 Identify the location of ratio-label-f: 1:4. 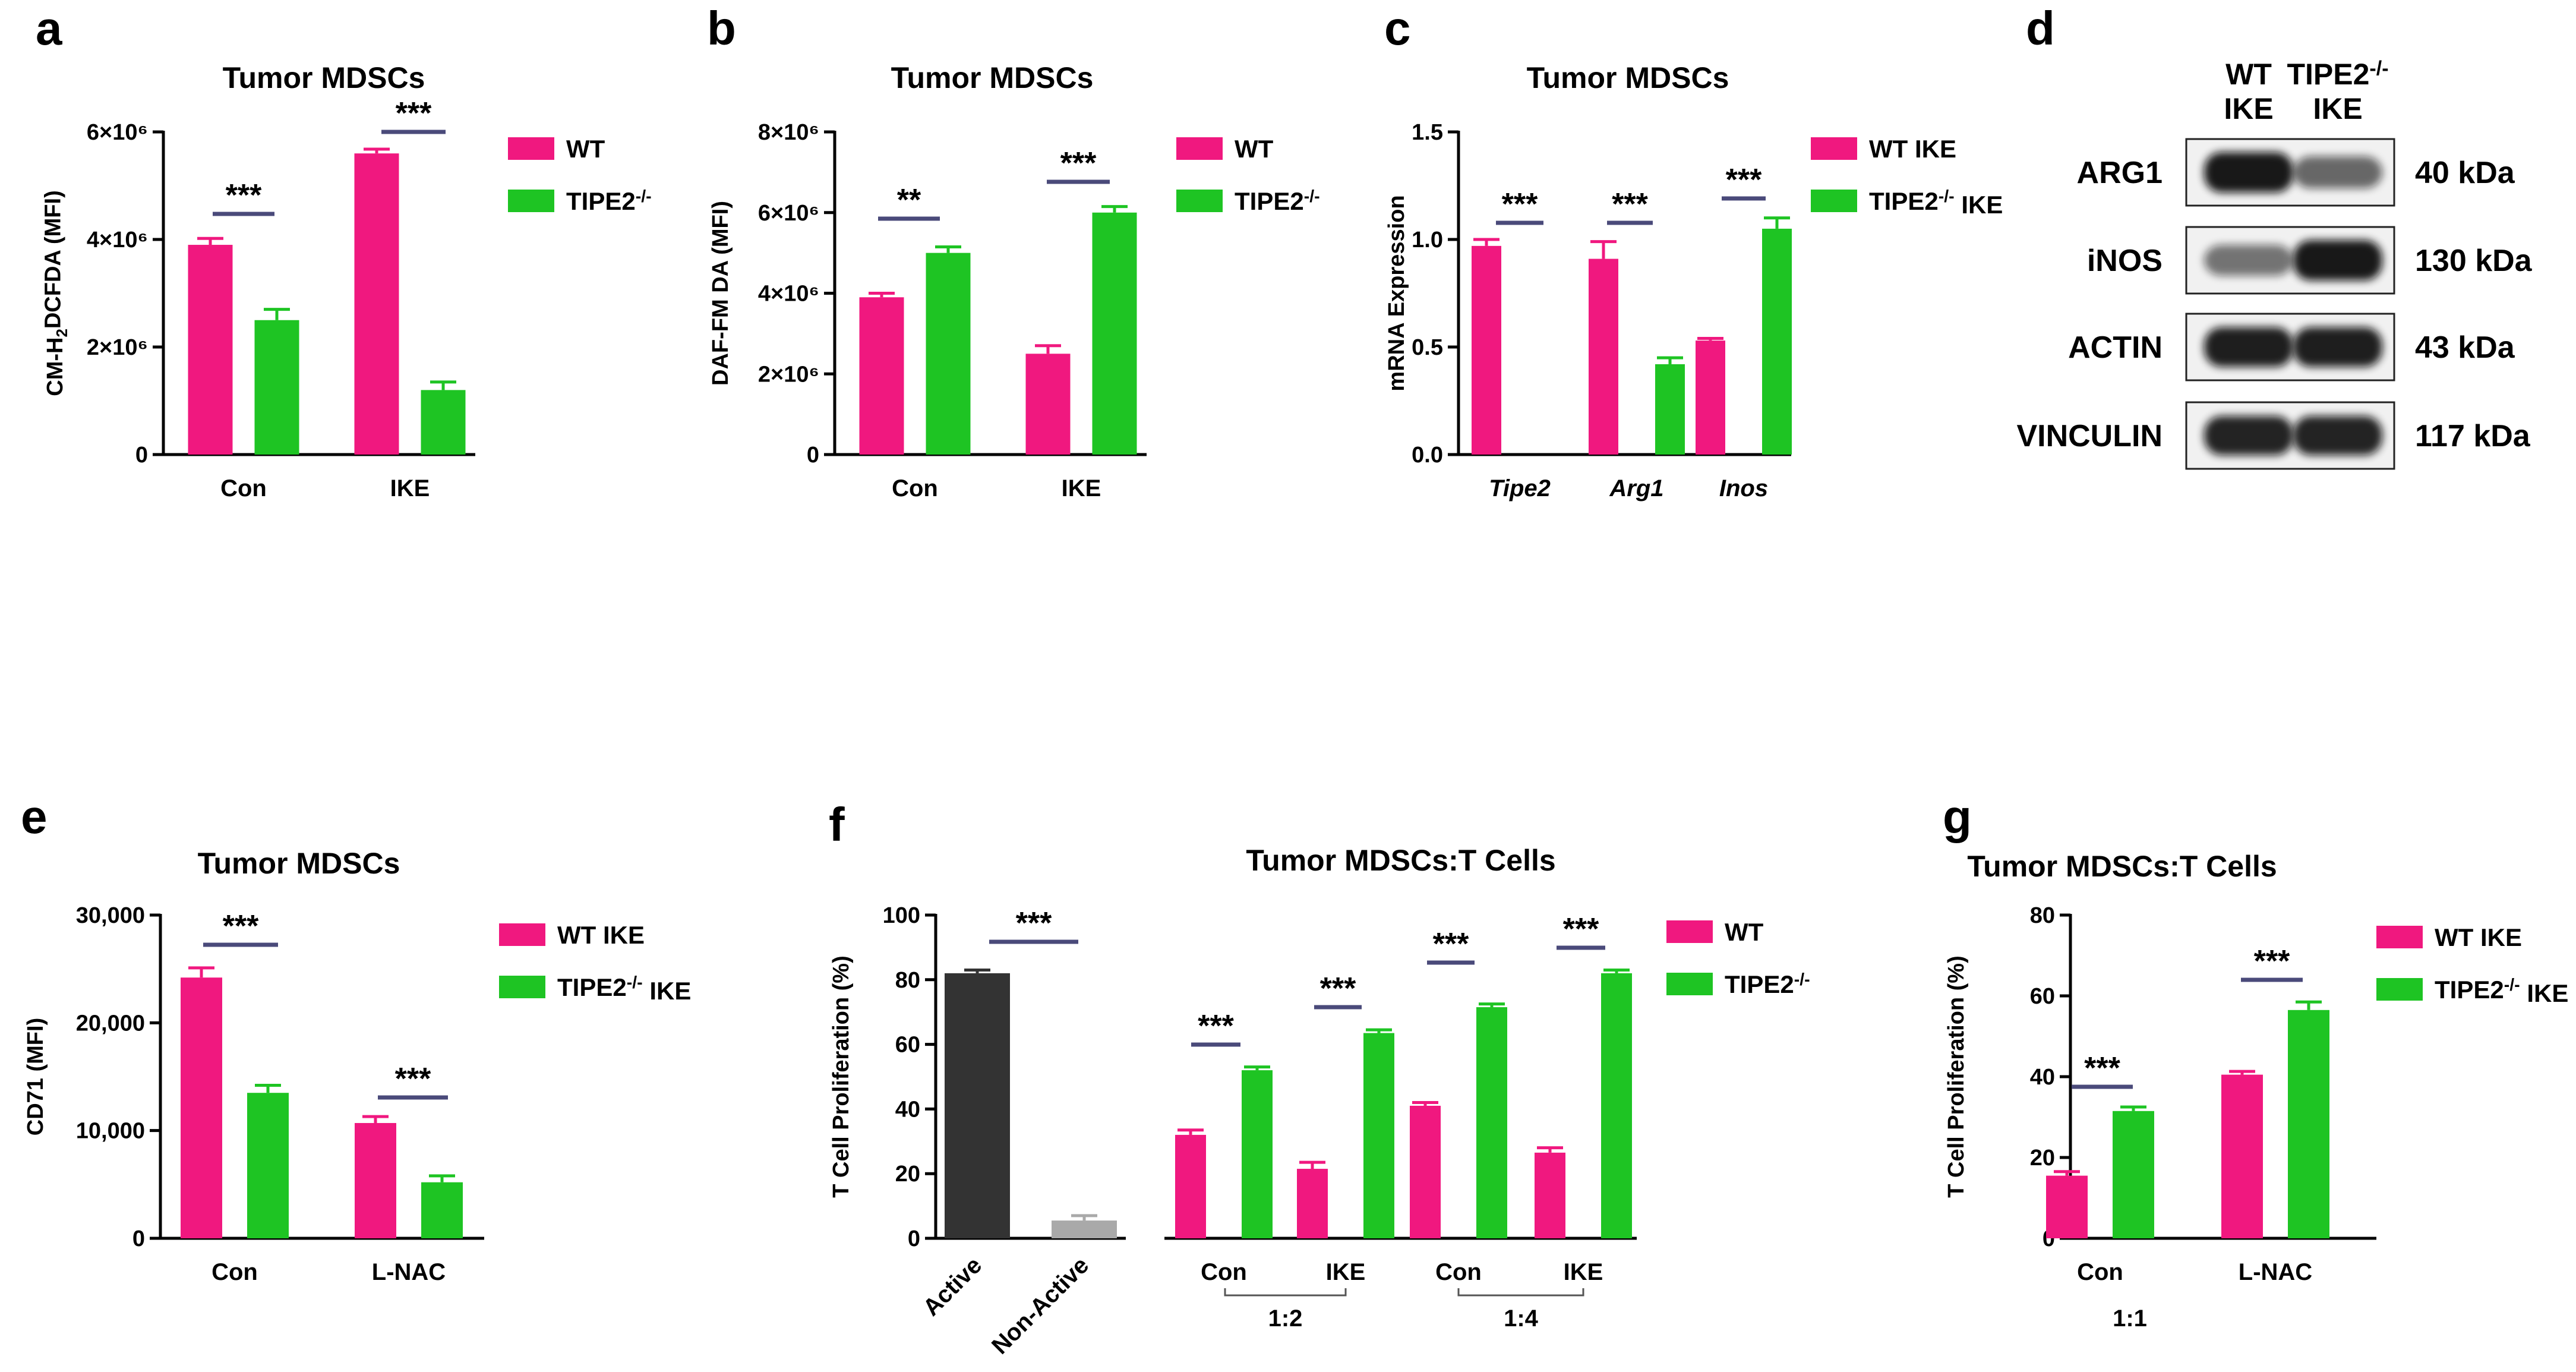
(1521, 1318).